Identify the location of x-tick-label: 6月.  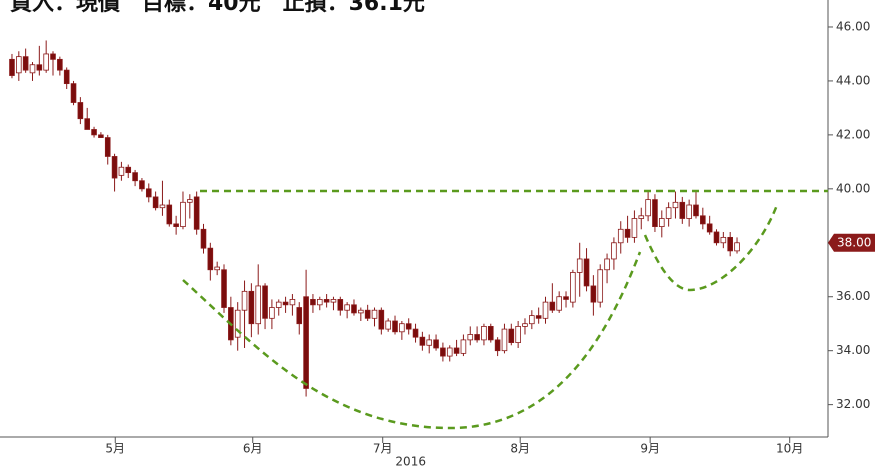
(253, 449).